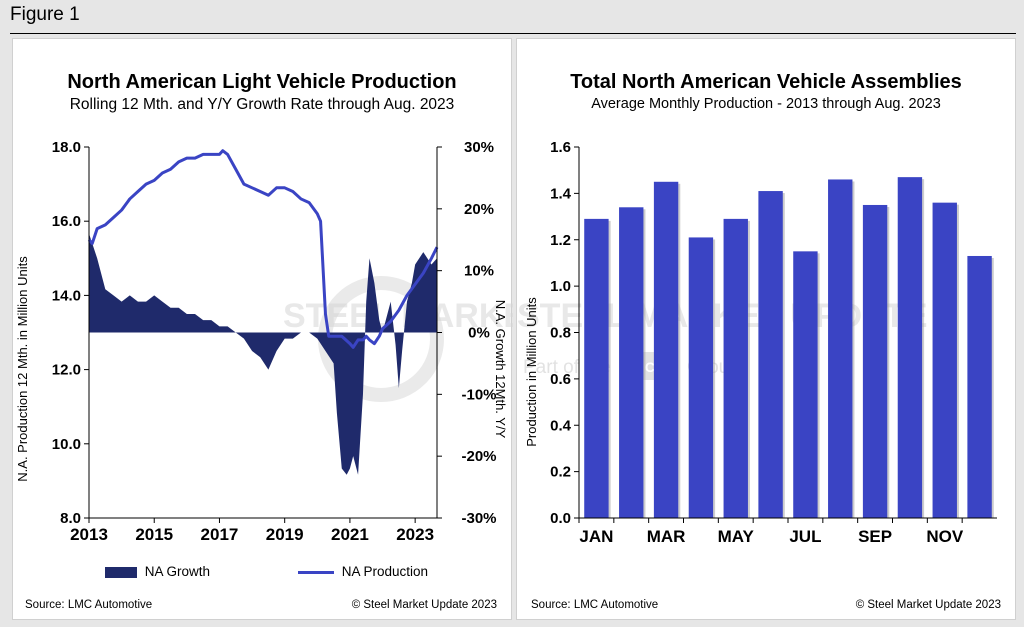  I want to click on left-chart-title: North American Light Vehicle Production, so click(262, 82).